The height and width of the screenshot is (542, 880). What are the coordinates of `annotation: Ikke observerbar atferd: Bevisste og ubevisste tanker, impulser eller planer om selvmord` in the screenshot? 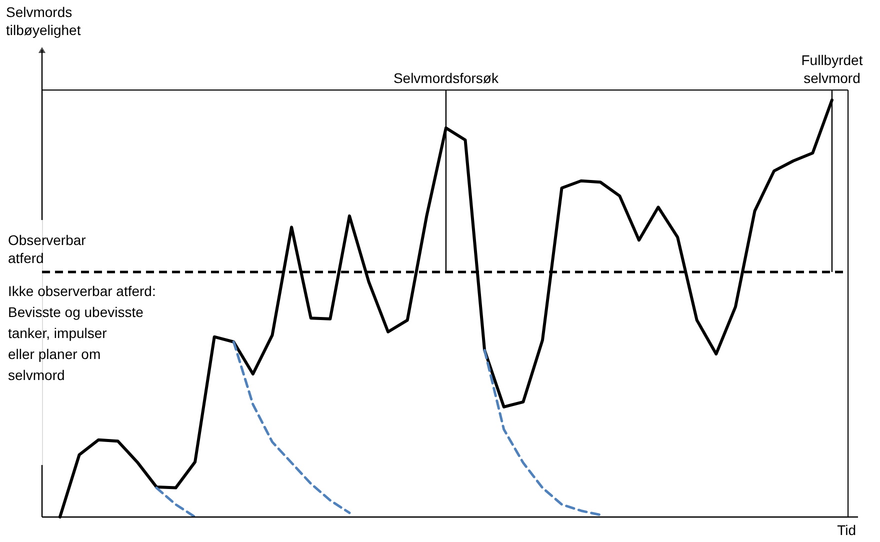 It's located at (82, 333).